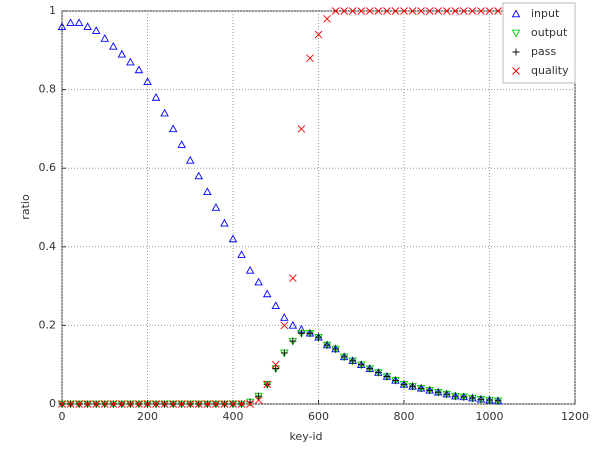 This screenshot has height=452, width=613. Describe the element at coordinates (543, 51) in the screenshot. I see `legend-label: pass` at that location.